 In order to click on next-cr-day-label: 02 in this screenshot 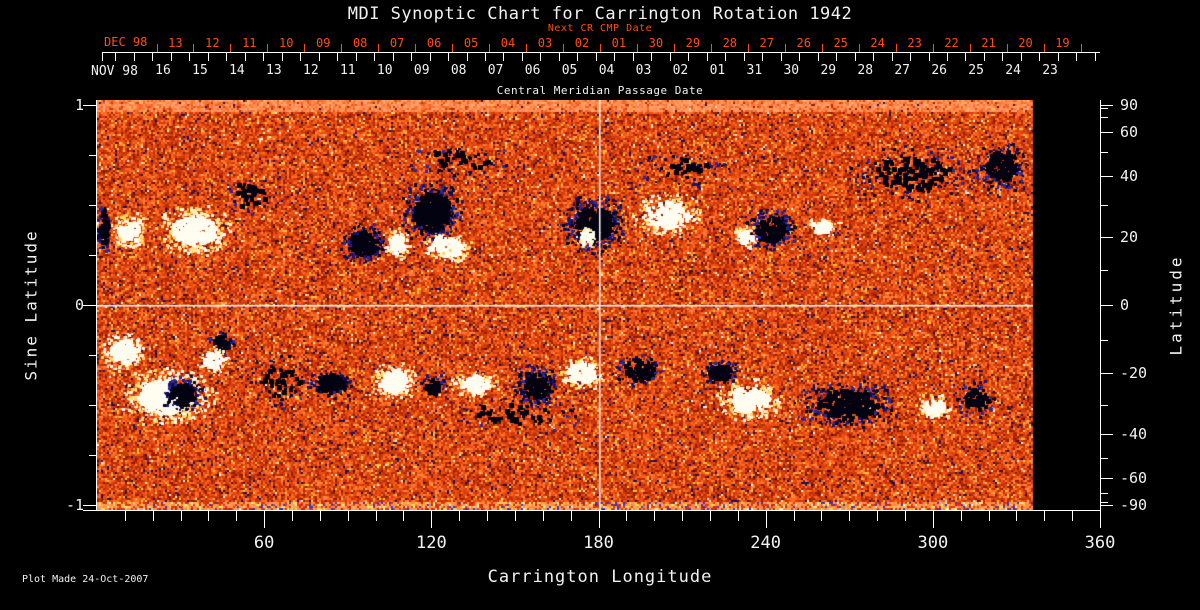, I will do `click(582, 43)`.